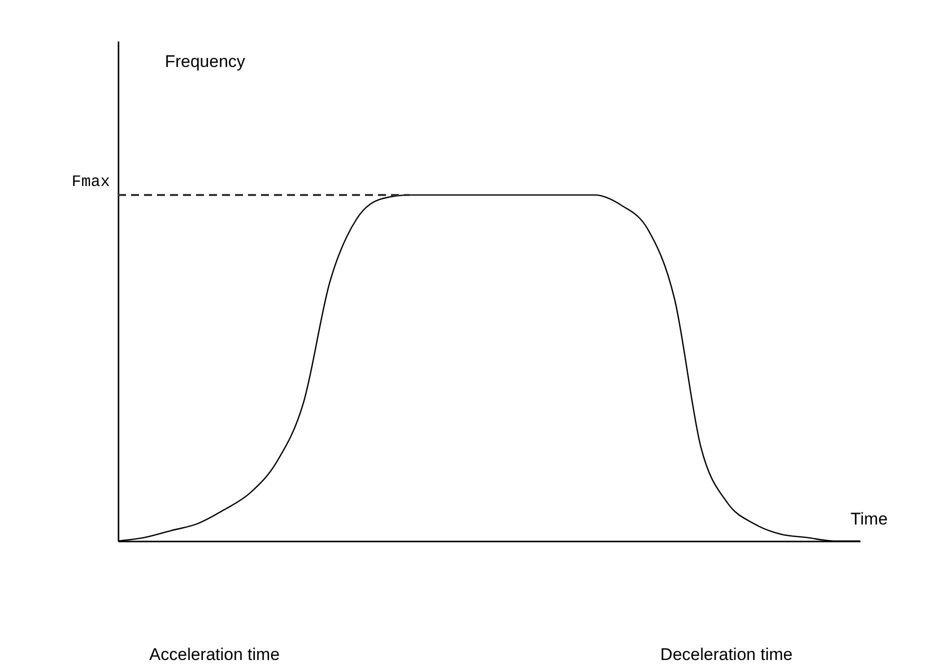  What do you see at coordinates (205, 61) in the screenshot?
I see `text: Frequency` at bounding box center [205, 61].